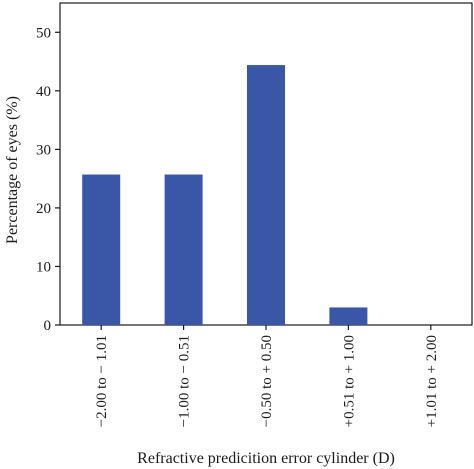  What do you see at coordinates (43, 33) in the screenshot?
I see `y-tick-label: 50` at bounding box center [43, 33].